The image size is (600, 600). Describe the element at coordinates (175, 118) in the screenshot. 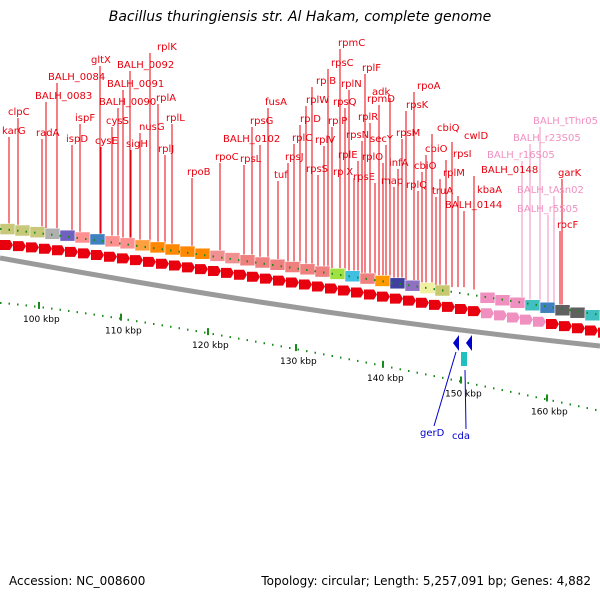

I see `gene-label: rplL` at that location.